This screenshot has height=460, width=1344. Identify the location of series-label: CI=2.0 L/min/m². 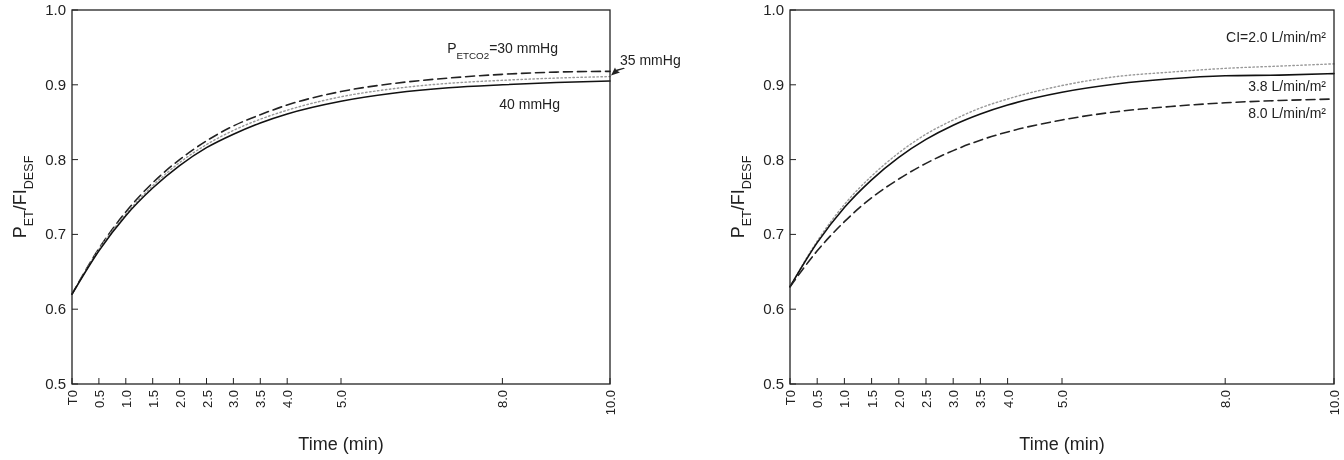
(1276, 36).